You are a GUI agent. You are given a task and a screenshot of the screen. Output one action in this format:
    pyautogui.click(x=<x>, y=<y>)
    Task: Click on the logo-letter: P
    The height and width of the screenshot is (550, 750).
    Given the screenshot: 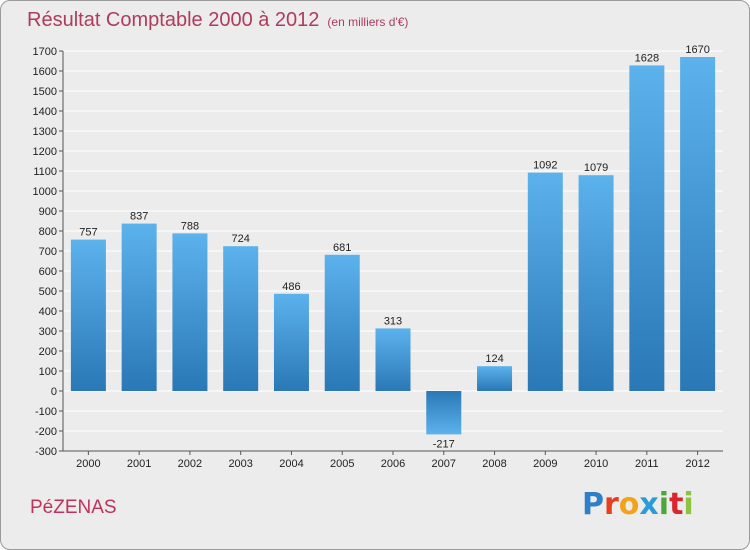 What is the action you would take?
    pyautogui.click(x=593, y=504)
    